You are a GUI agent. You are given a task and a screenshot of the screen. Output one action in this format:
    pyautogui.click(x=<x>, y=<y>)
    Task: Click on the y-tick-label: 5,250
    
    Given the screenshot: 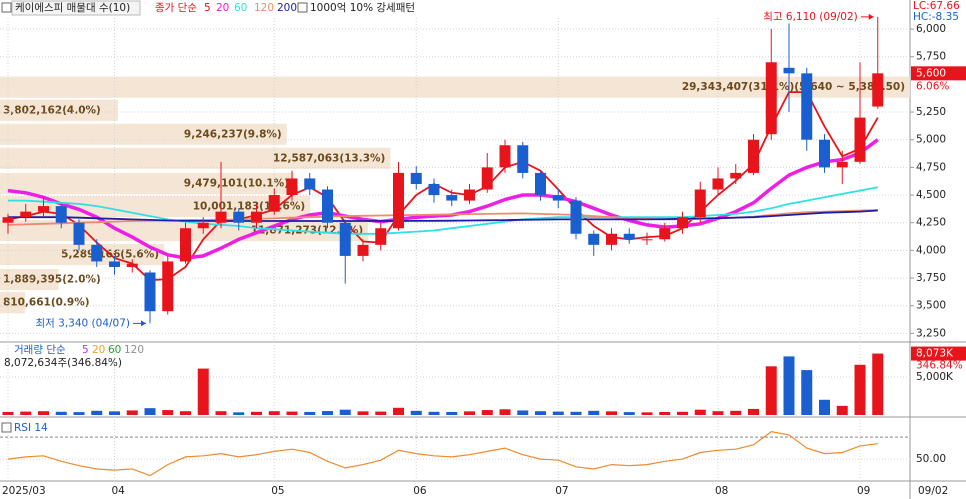 What is the action you would take?
    pyautogui.click(x=931, y=112)
    